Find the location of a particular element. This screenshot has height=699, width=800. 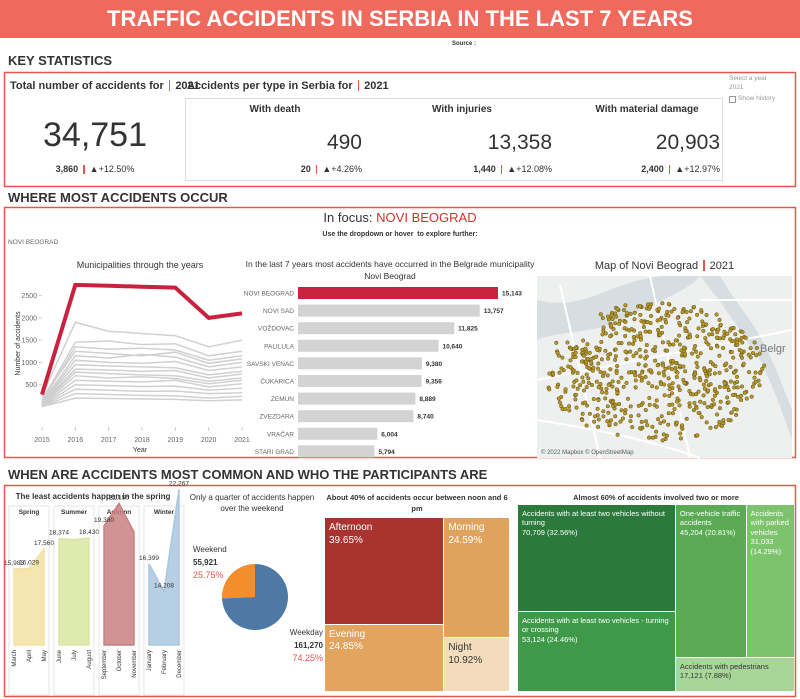

value-label: 18,374 is located at coordinates (59, 533).